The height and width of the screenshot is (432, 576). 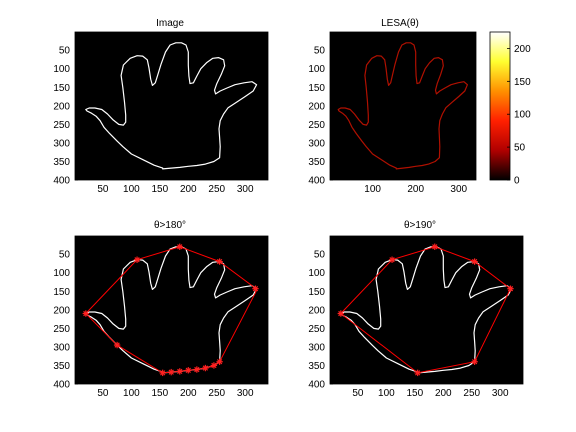 I want to click on colorbar: 0 50 100 150 200, so click(x=510, y=109).